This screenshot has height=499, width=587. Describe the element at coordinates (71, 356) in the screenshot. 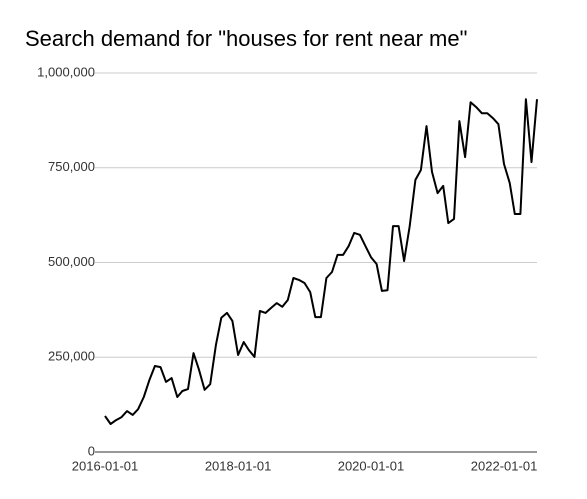

I see `y-tick-label: 250,000` at that location.